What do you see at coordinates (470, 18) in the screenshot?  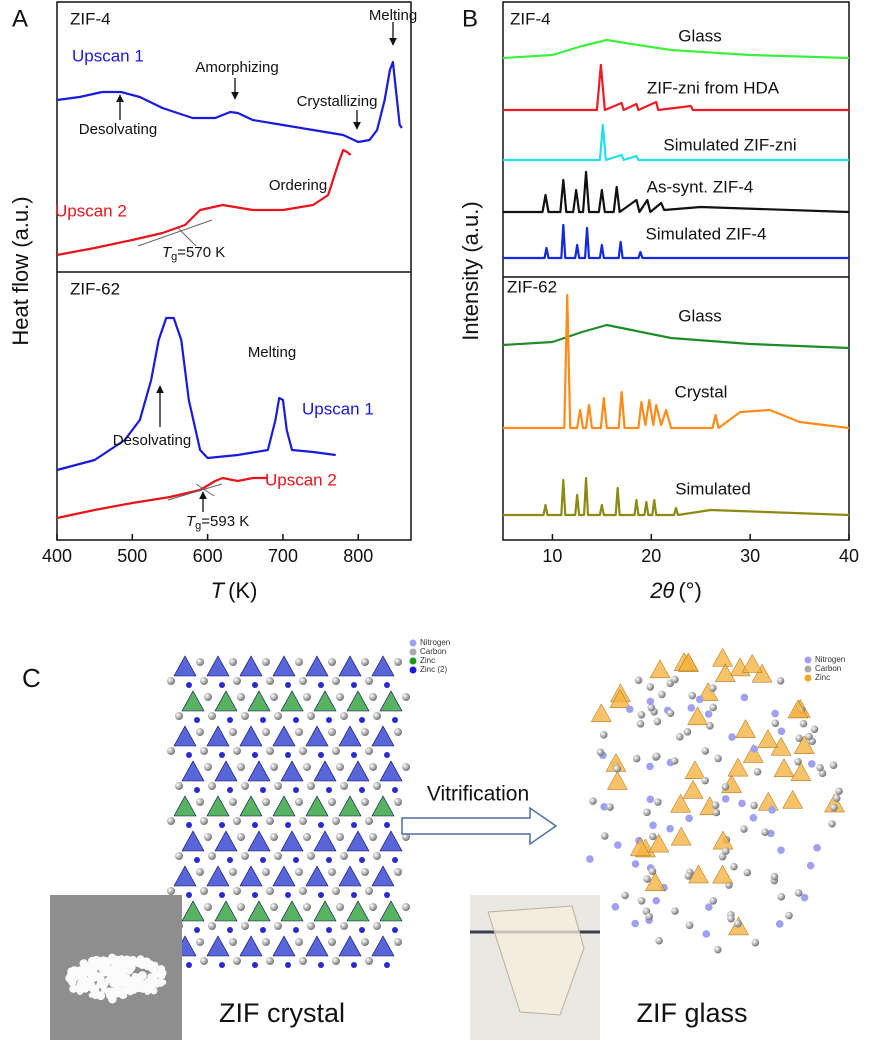 I see `panel-label: B` at bounding box center [470, 18].